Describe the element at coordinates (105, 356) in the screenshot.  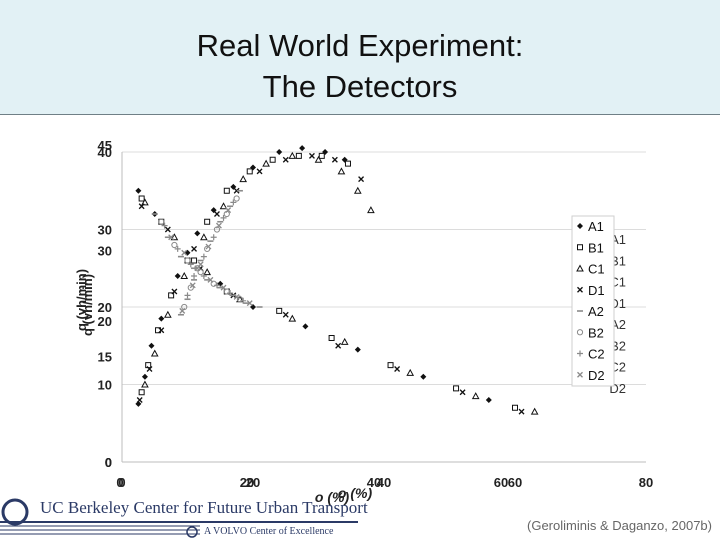
I see `y-tick-label-back: 15` at that location.